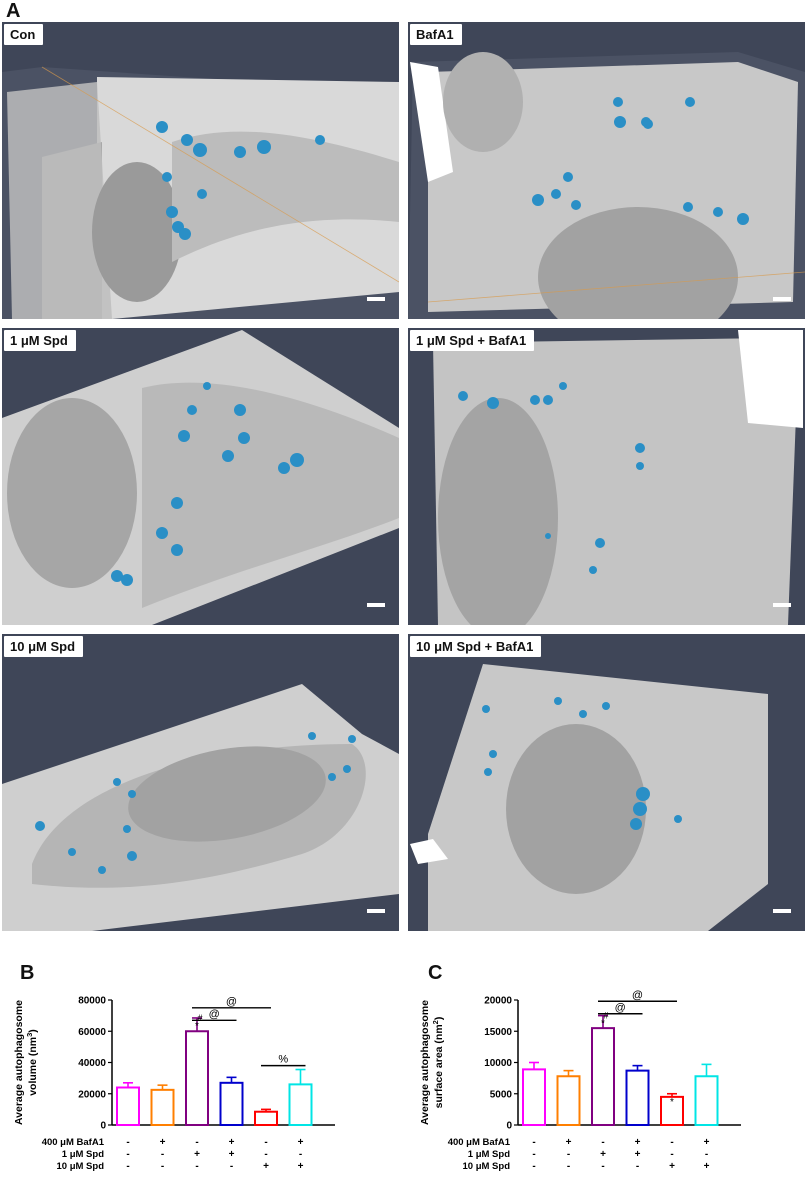 The width and height of the screenshot is (809, 1180). I want to click on y-tick-label: 5000, so click(501, 1094).